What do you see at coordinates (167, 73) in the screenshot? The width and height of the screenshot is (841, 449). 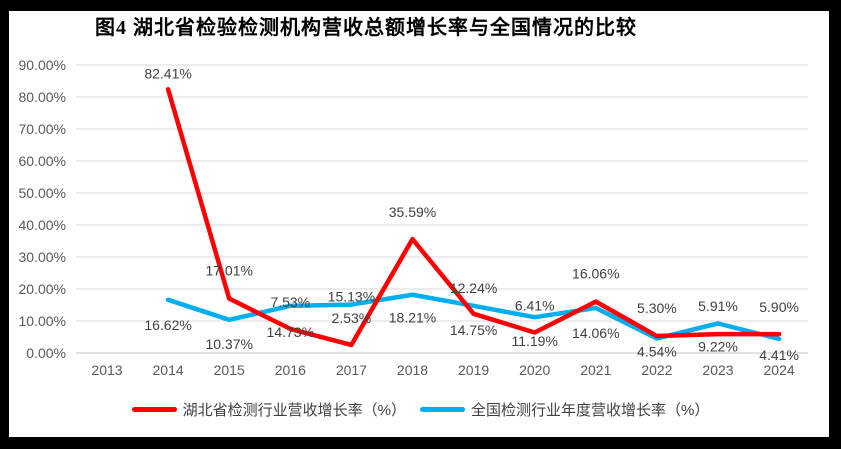 I see `data-label-hubei-2014: 82.41%` at bounding box center [167, 73].